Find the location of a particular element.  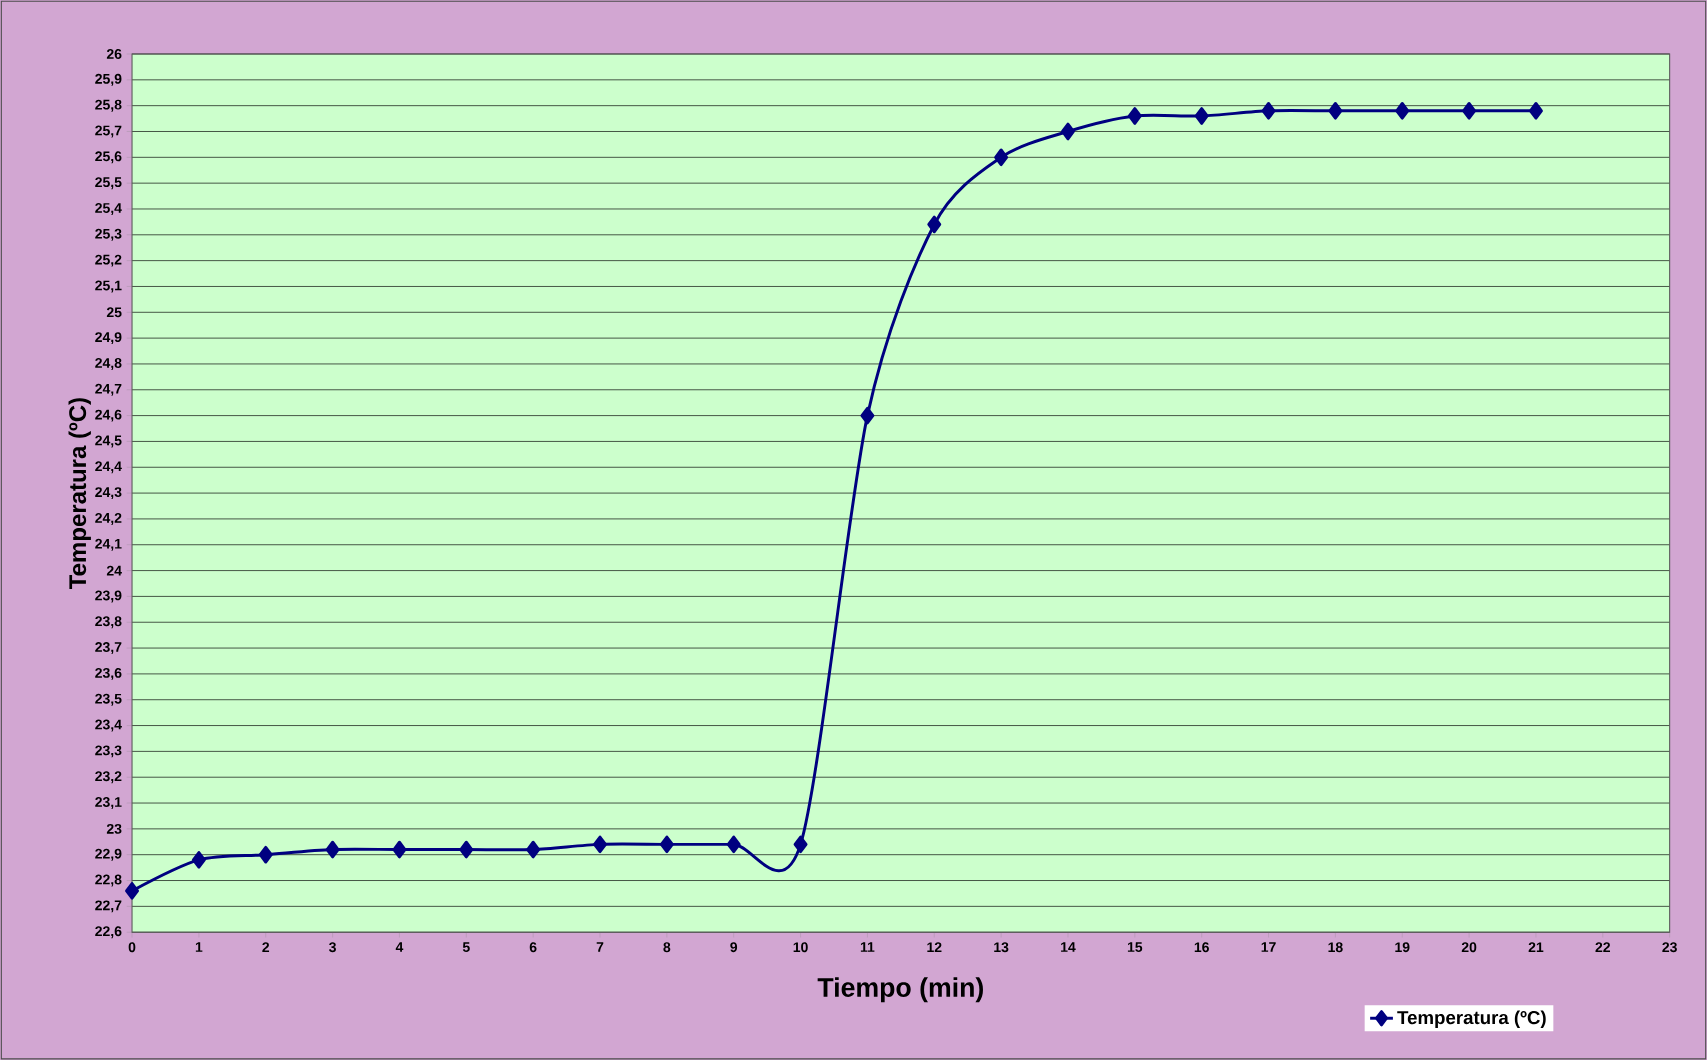

y-tick-label: 24,6 is located at coordinates (108, 415).